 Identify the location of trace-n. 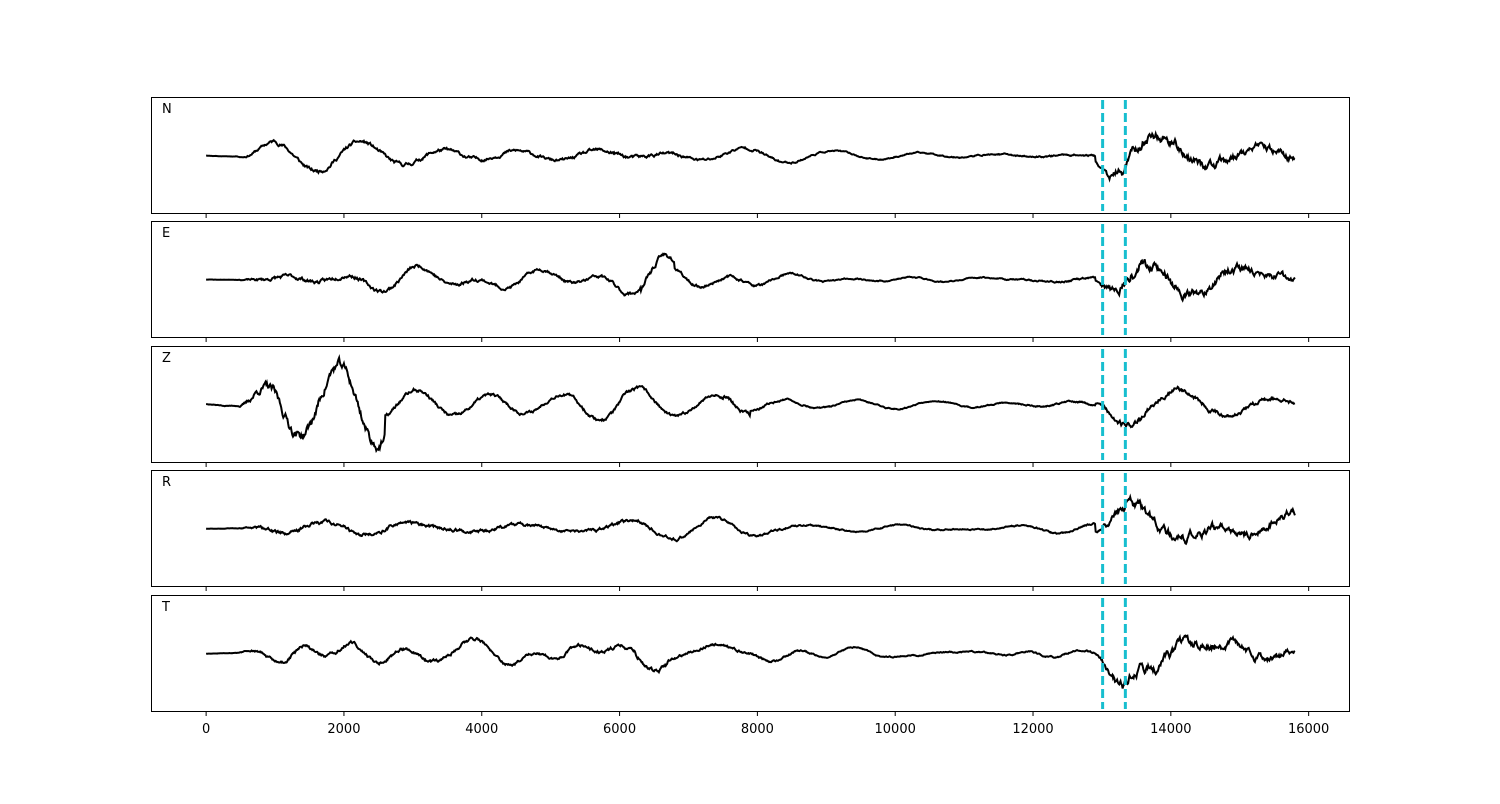
(751, 156).